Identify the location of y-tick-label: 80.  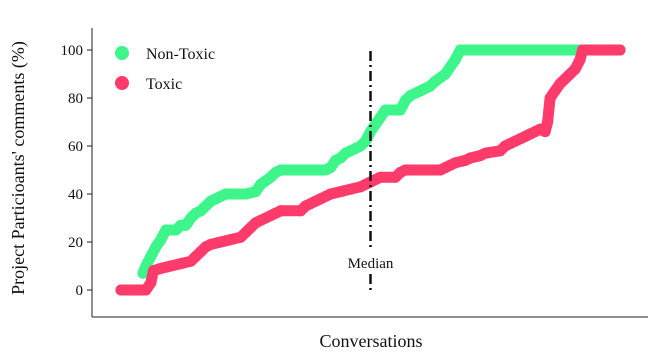
(75, 99).